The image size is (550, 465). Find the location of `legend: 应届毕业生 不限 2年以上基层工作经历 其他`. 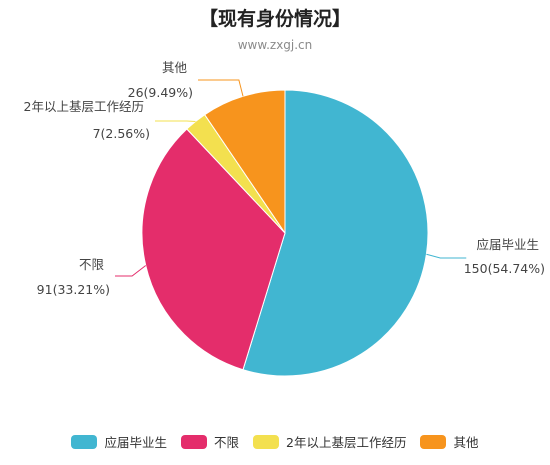

legend: 应届毕业生 不限 2年以上基层工作经历 其他 is located at coordinates (275, 441).